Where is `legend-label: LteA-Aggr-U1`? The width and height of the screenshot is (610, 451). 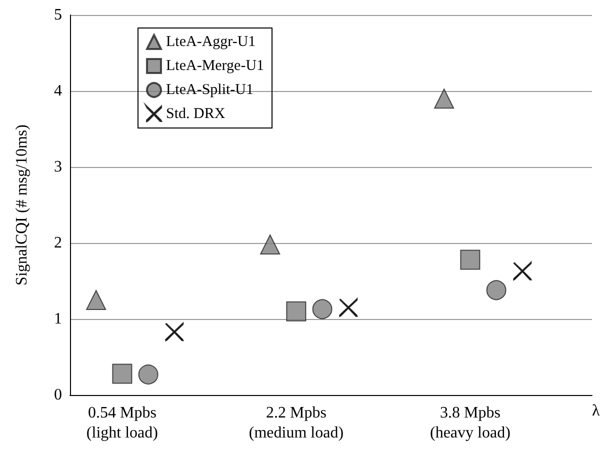
legend-label: LteA-Aggr-U1 is located at coordinates (211, 42).